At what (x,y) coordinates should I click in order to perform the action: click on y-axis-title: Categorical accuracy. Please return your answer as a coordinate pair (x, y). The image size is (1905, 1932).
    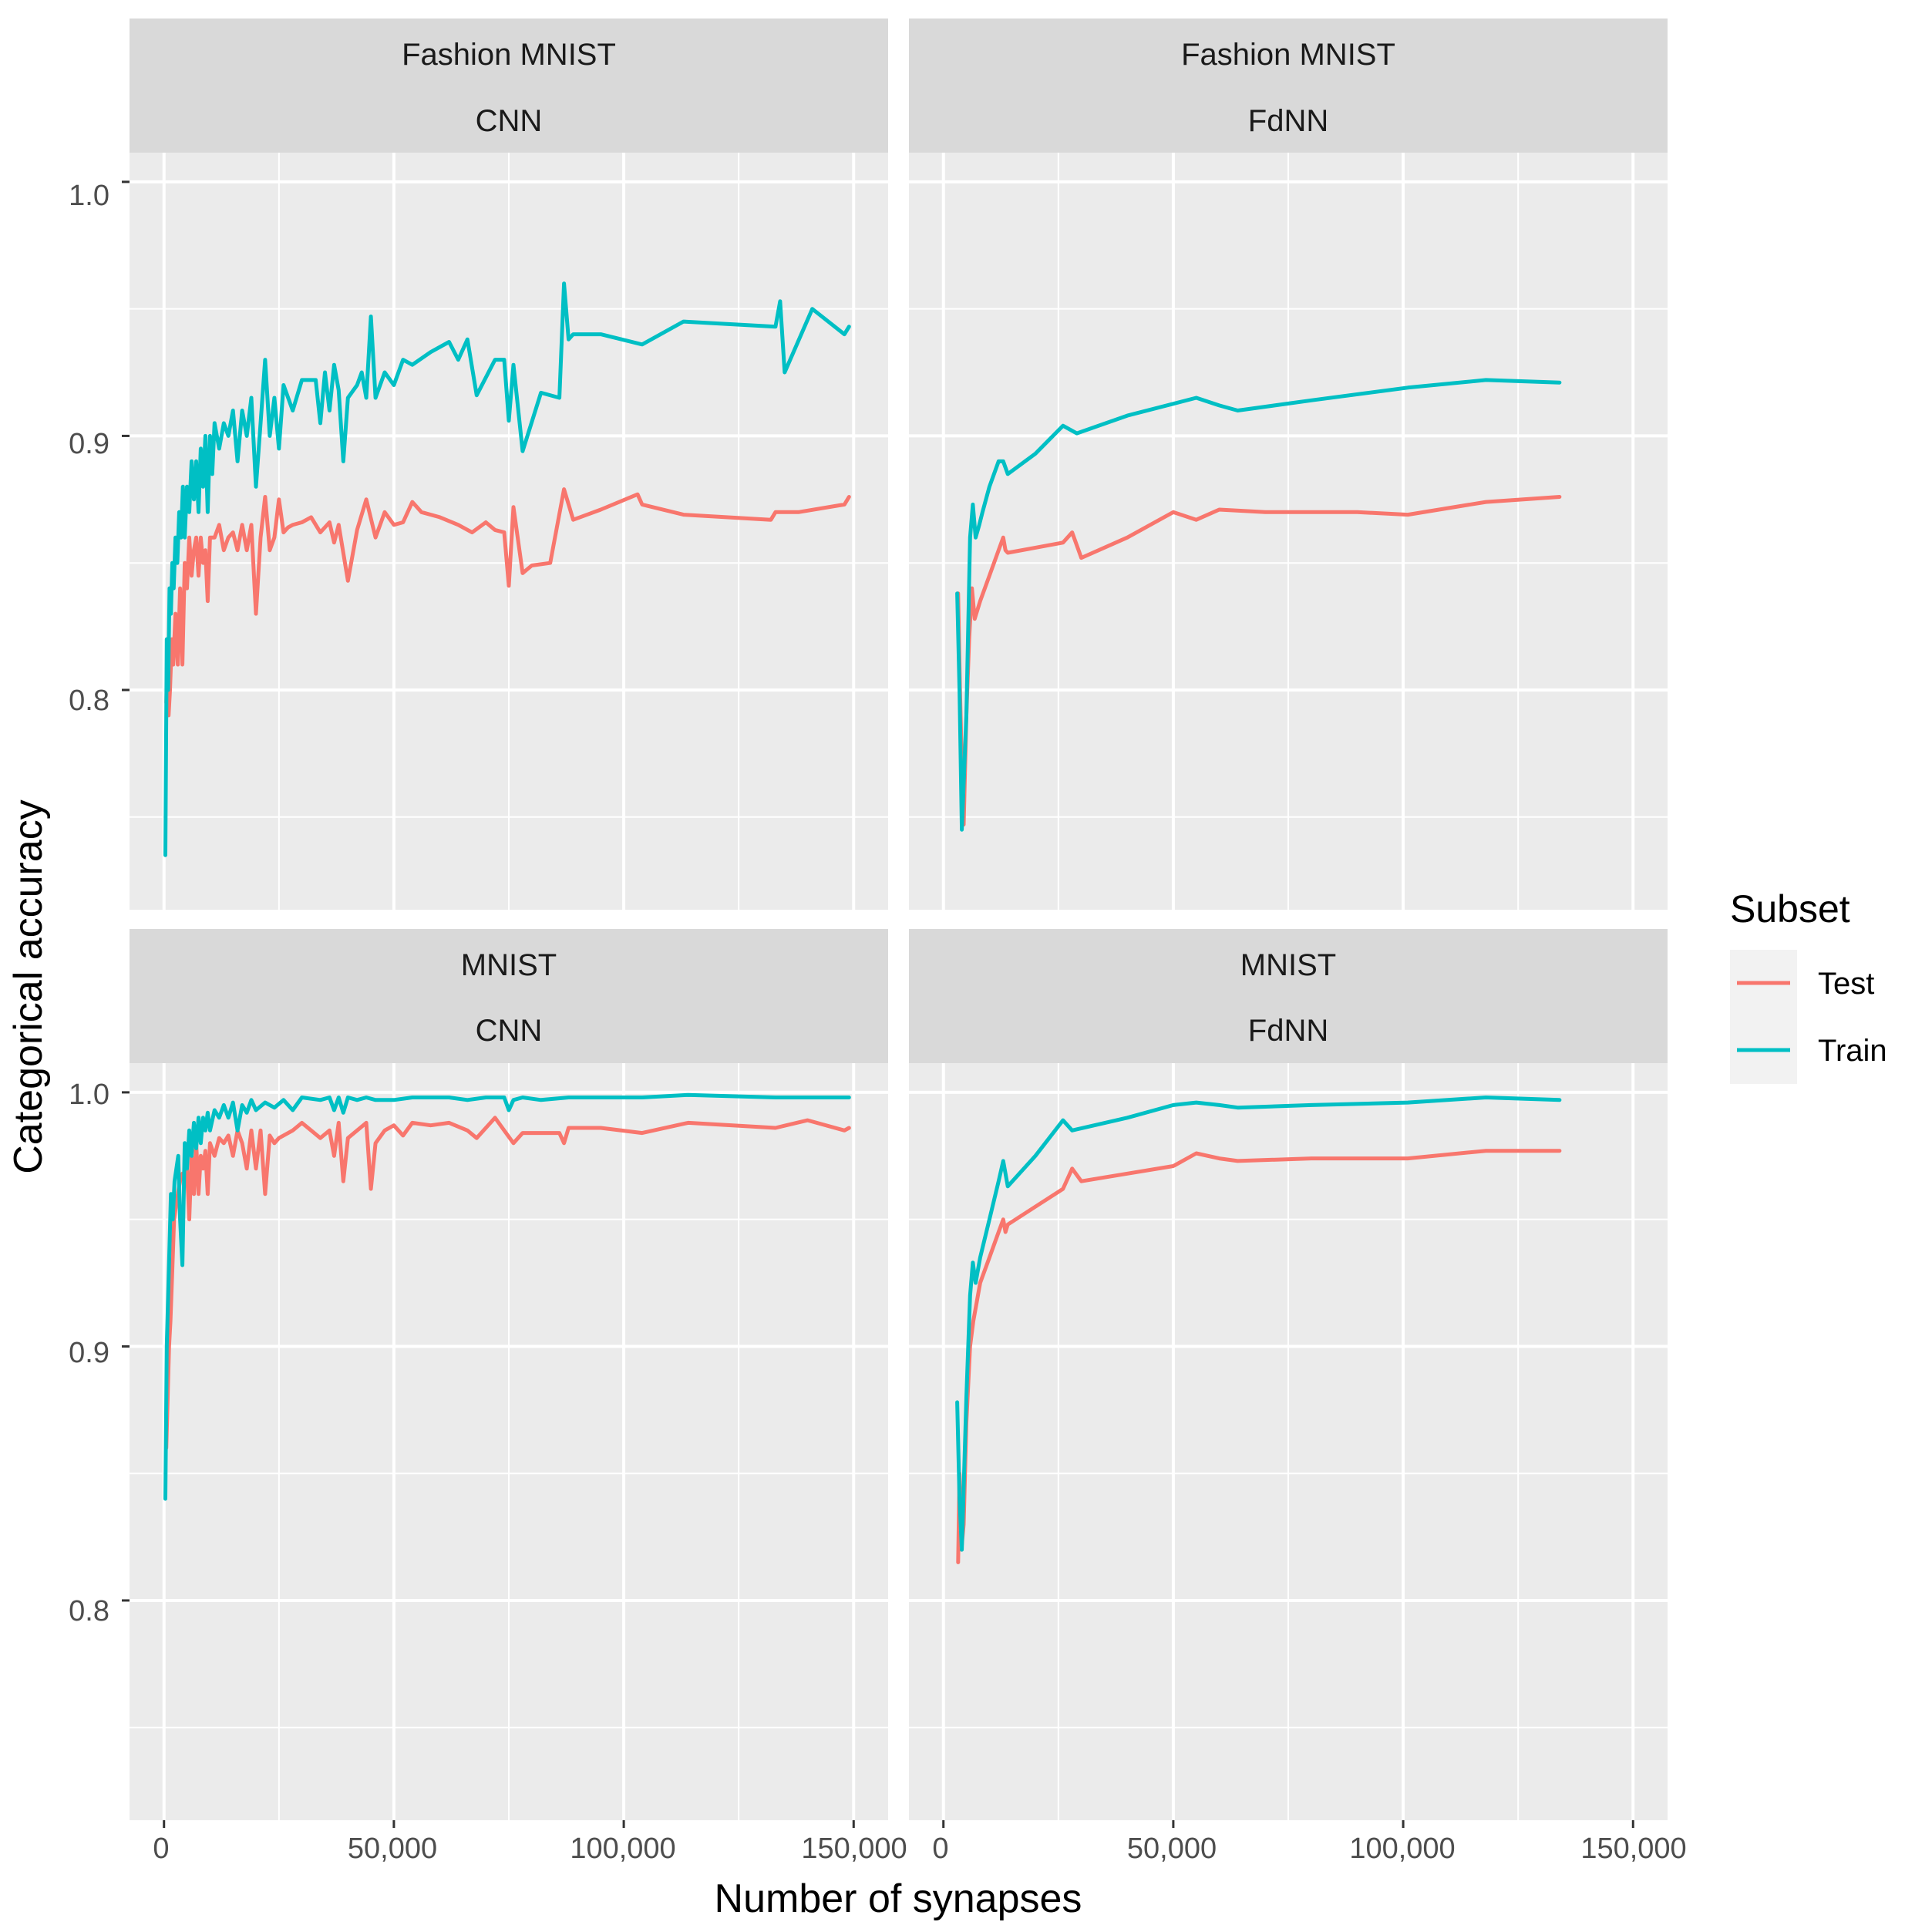
    Looking at the image, I should click on (28, 986).